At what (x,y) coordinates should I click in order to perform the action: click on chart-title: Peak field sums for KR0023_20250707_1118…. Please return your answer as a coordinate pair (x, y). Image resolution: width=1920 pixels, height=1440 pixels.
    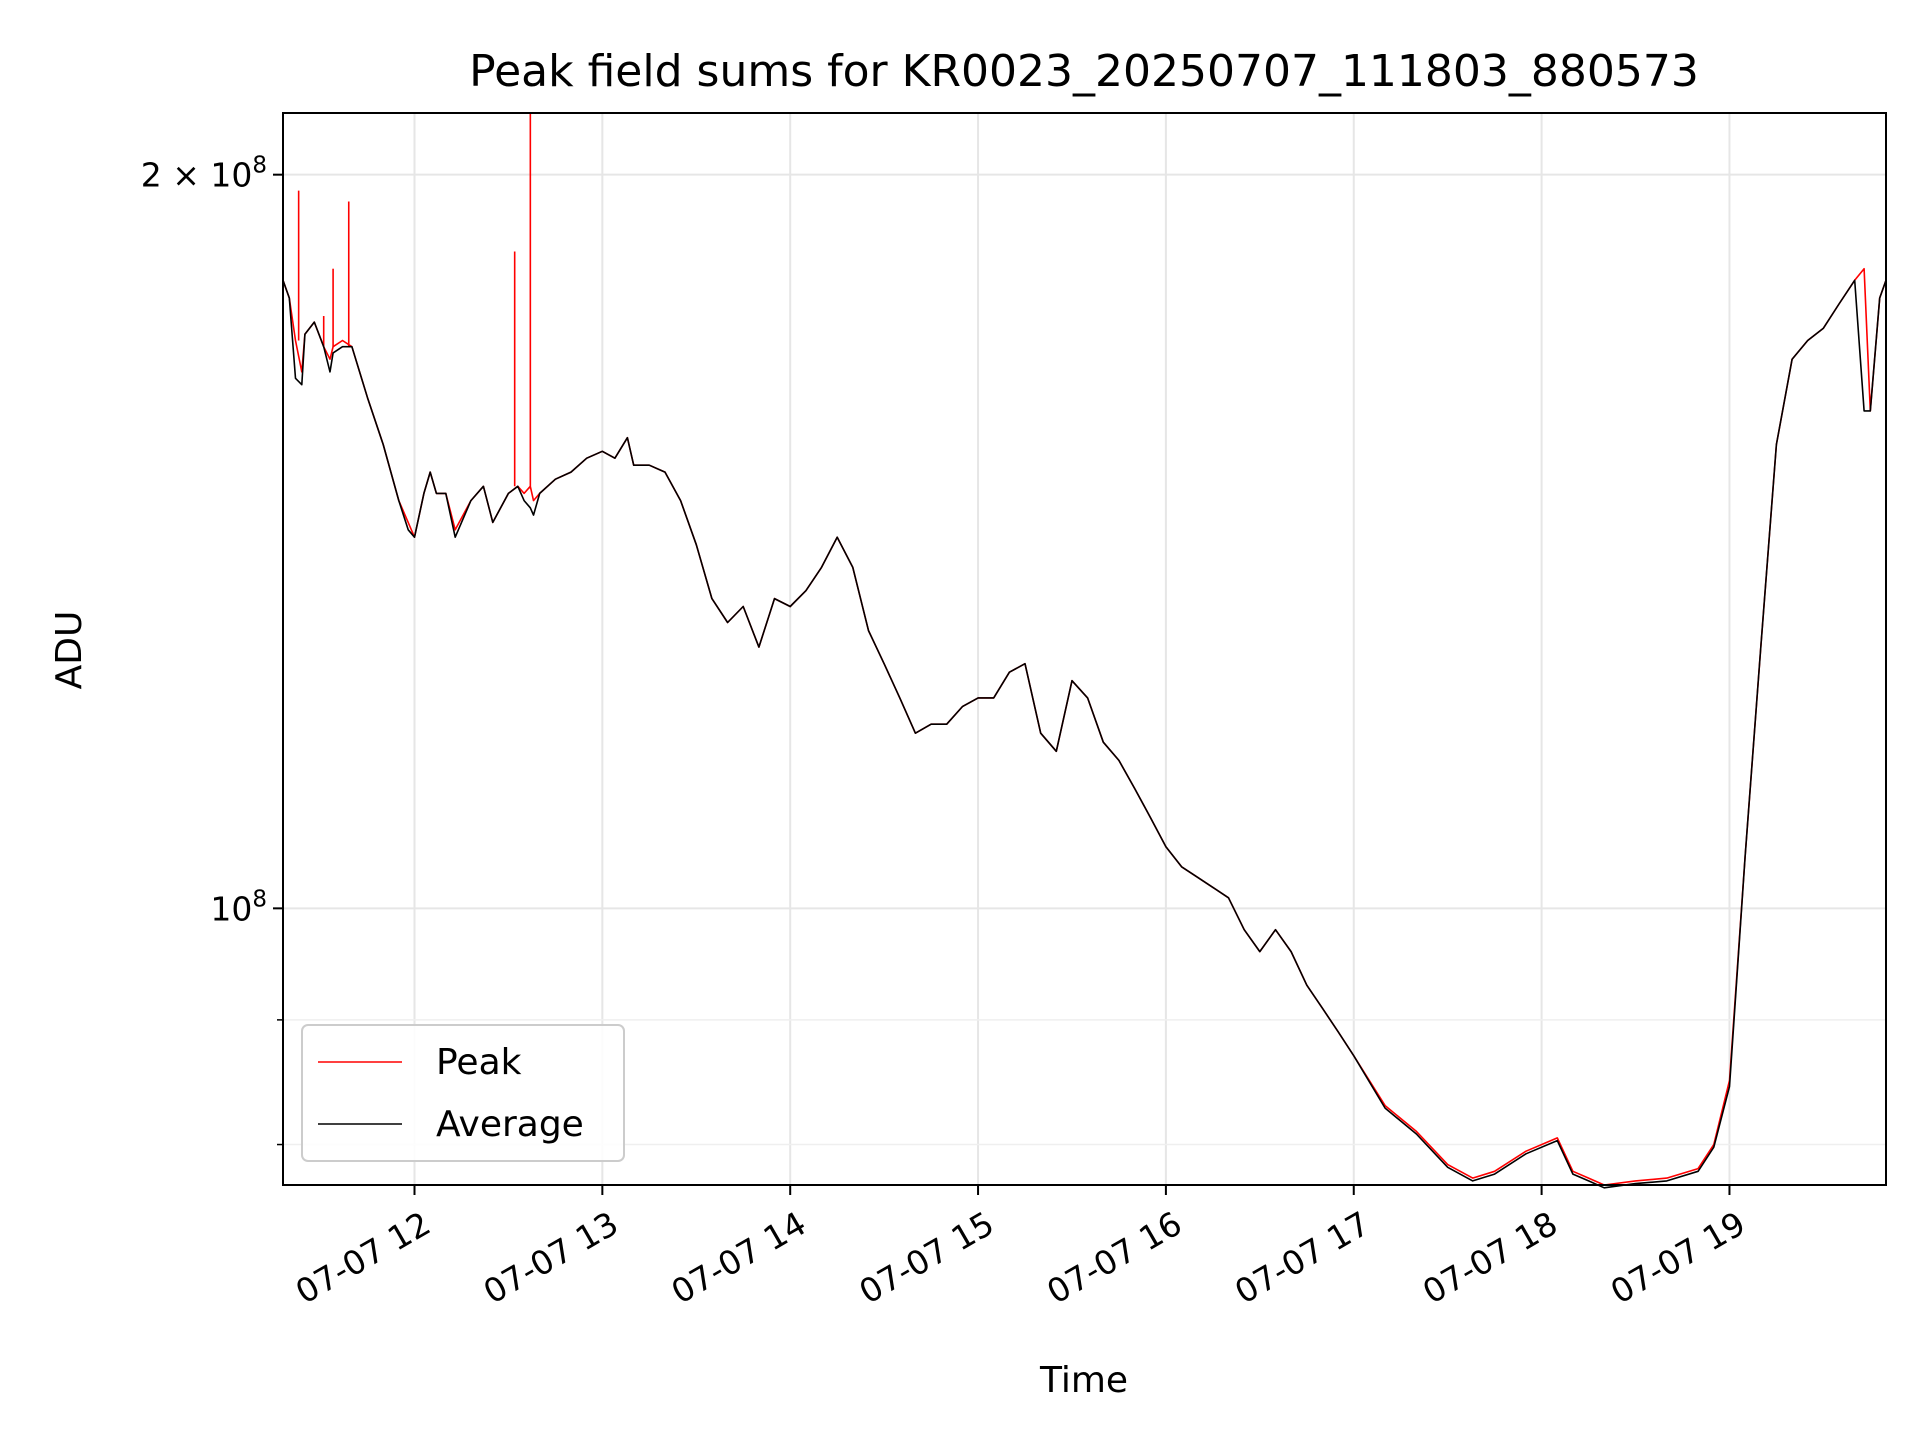
    Looking at the image, I should click on (1084, 71).